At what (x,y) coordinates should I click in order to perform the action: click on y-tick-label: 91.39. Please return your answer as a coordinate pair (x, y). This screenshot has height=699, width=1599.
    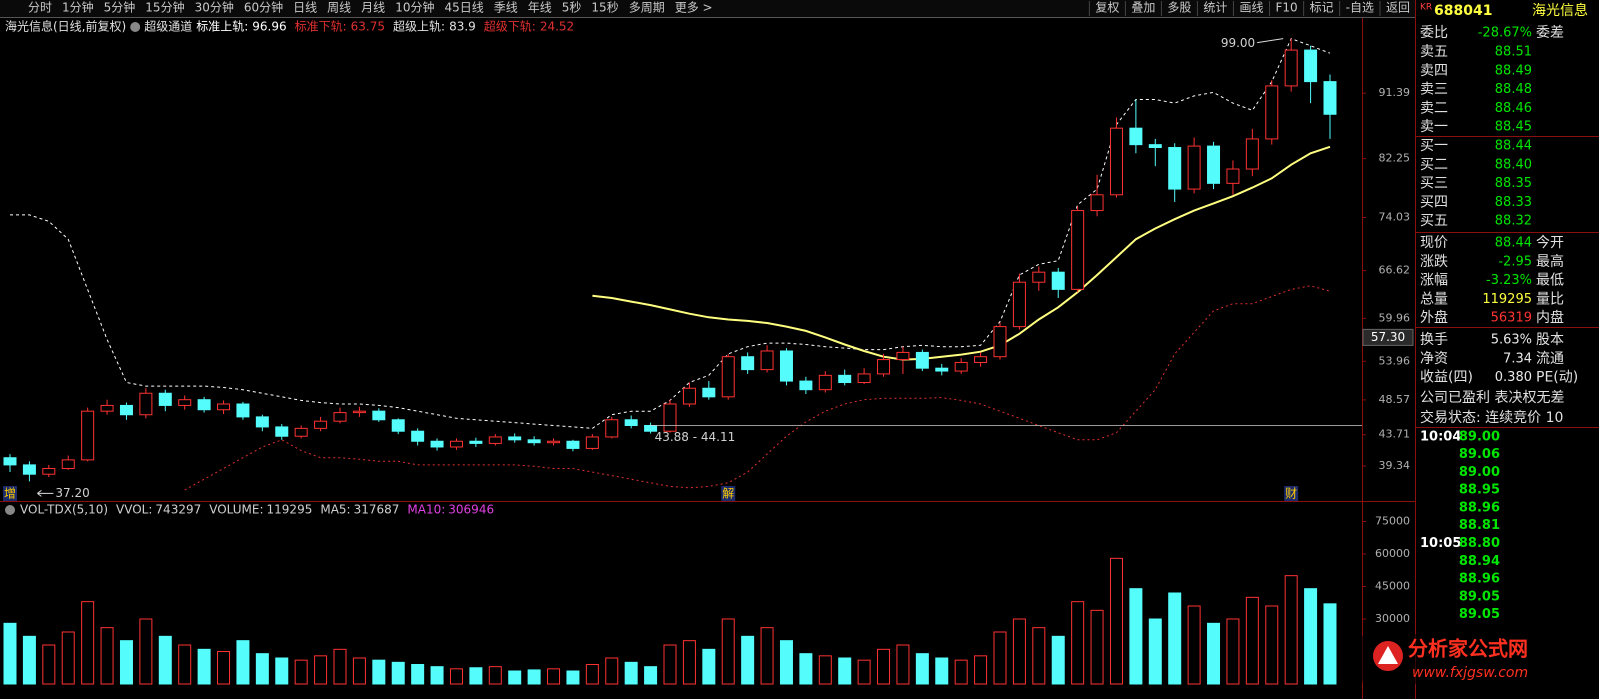
    Looking at the image, I should click on (1395, 92).